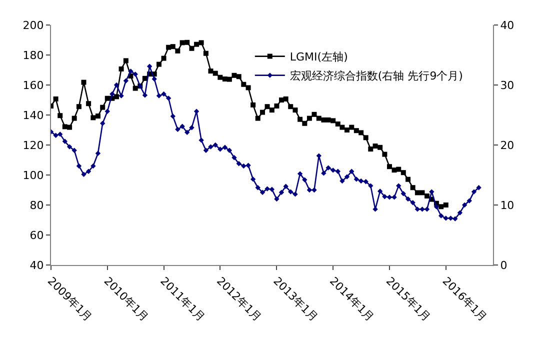 Image resolution: width=535 pixels, height=338 pixels. I want to click on y-tick-label: 140, so click(33, 115).